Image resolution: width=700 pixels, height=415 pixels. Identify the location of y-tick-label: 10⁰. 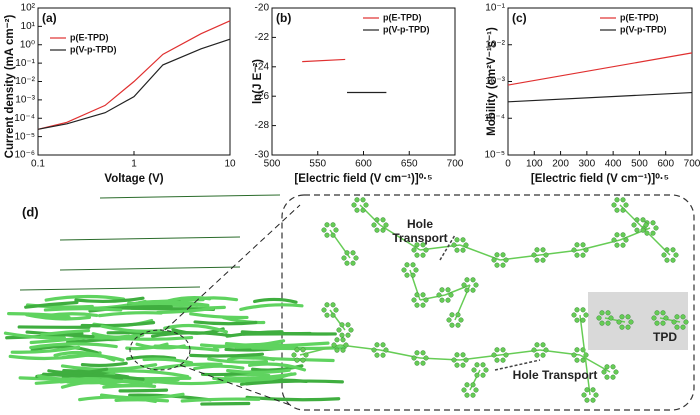
(27, 44).